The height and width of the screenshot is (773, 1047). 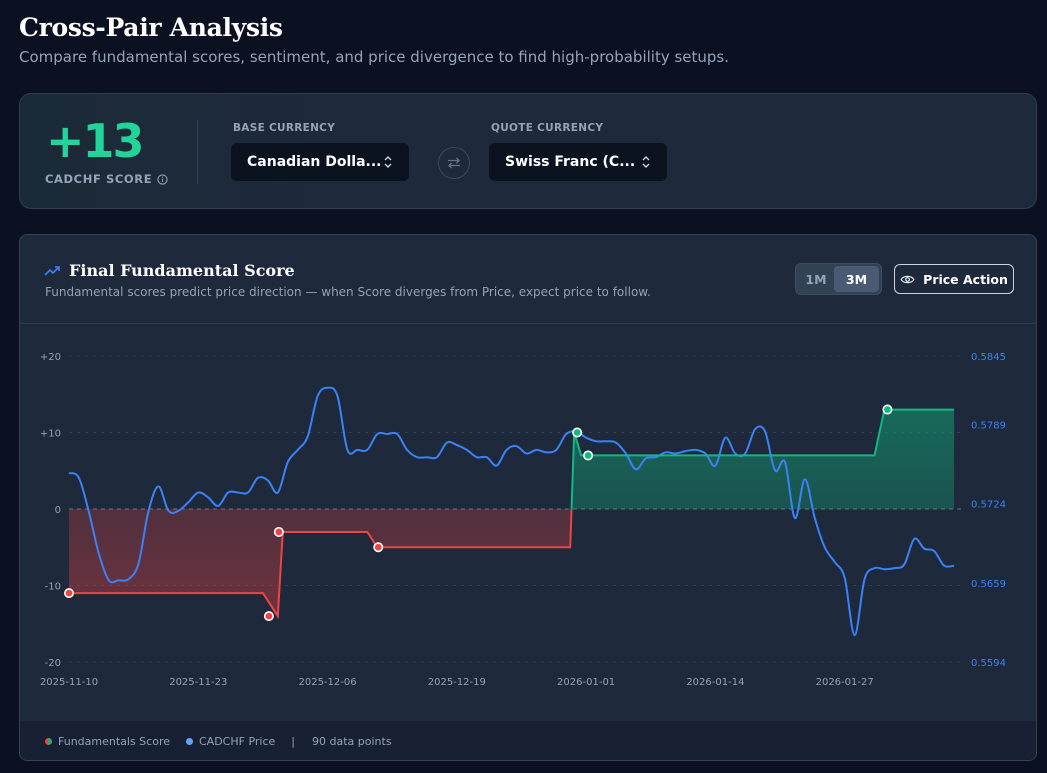 What do you see at coordinates (52, 270) in the screenshot?
I see `trend-up-icon` at bounding box center [52, 270].